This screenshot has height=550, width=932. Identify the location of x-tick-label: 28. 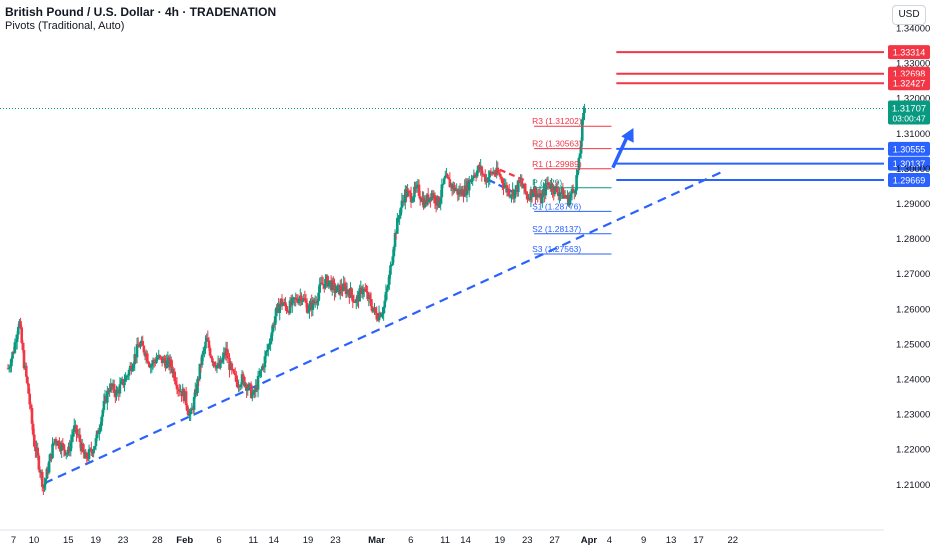
(157, 540).